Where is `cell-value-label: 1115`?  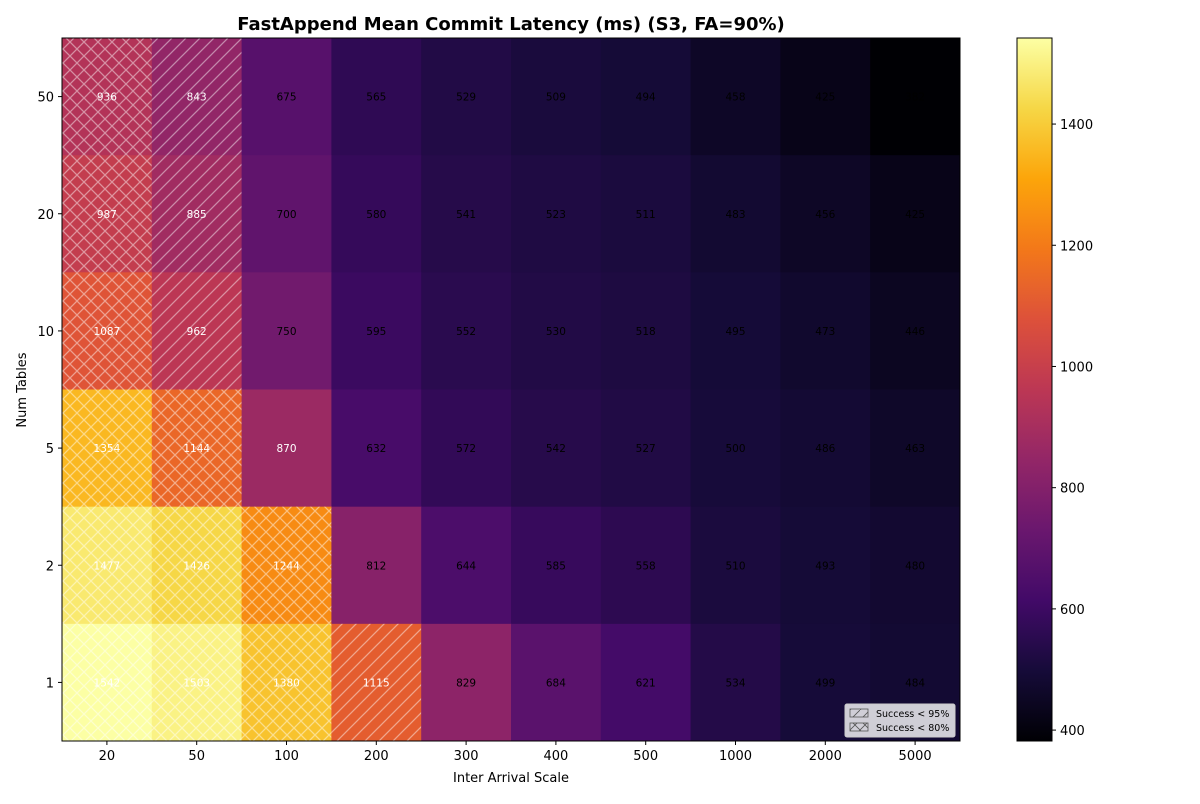
cell-value-label: 1115 is located at coordinates (376, 683).